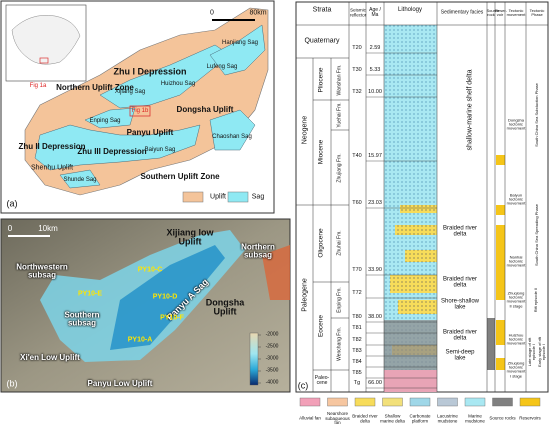  Describe the element at coordinates (475, 418) in the screenshot. I see `legend-label: Marine mudstone` at that location.